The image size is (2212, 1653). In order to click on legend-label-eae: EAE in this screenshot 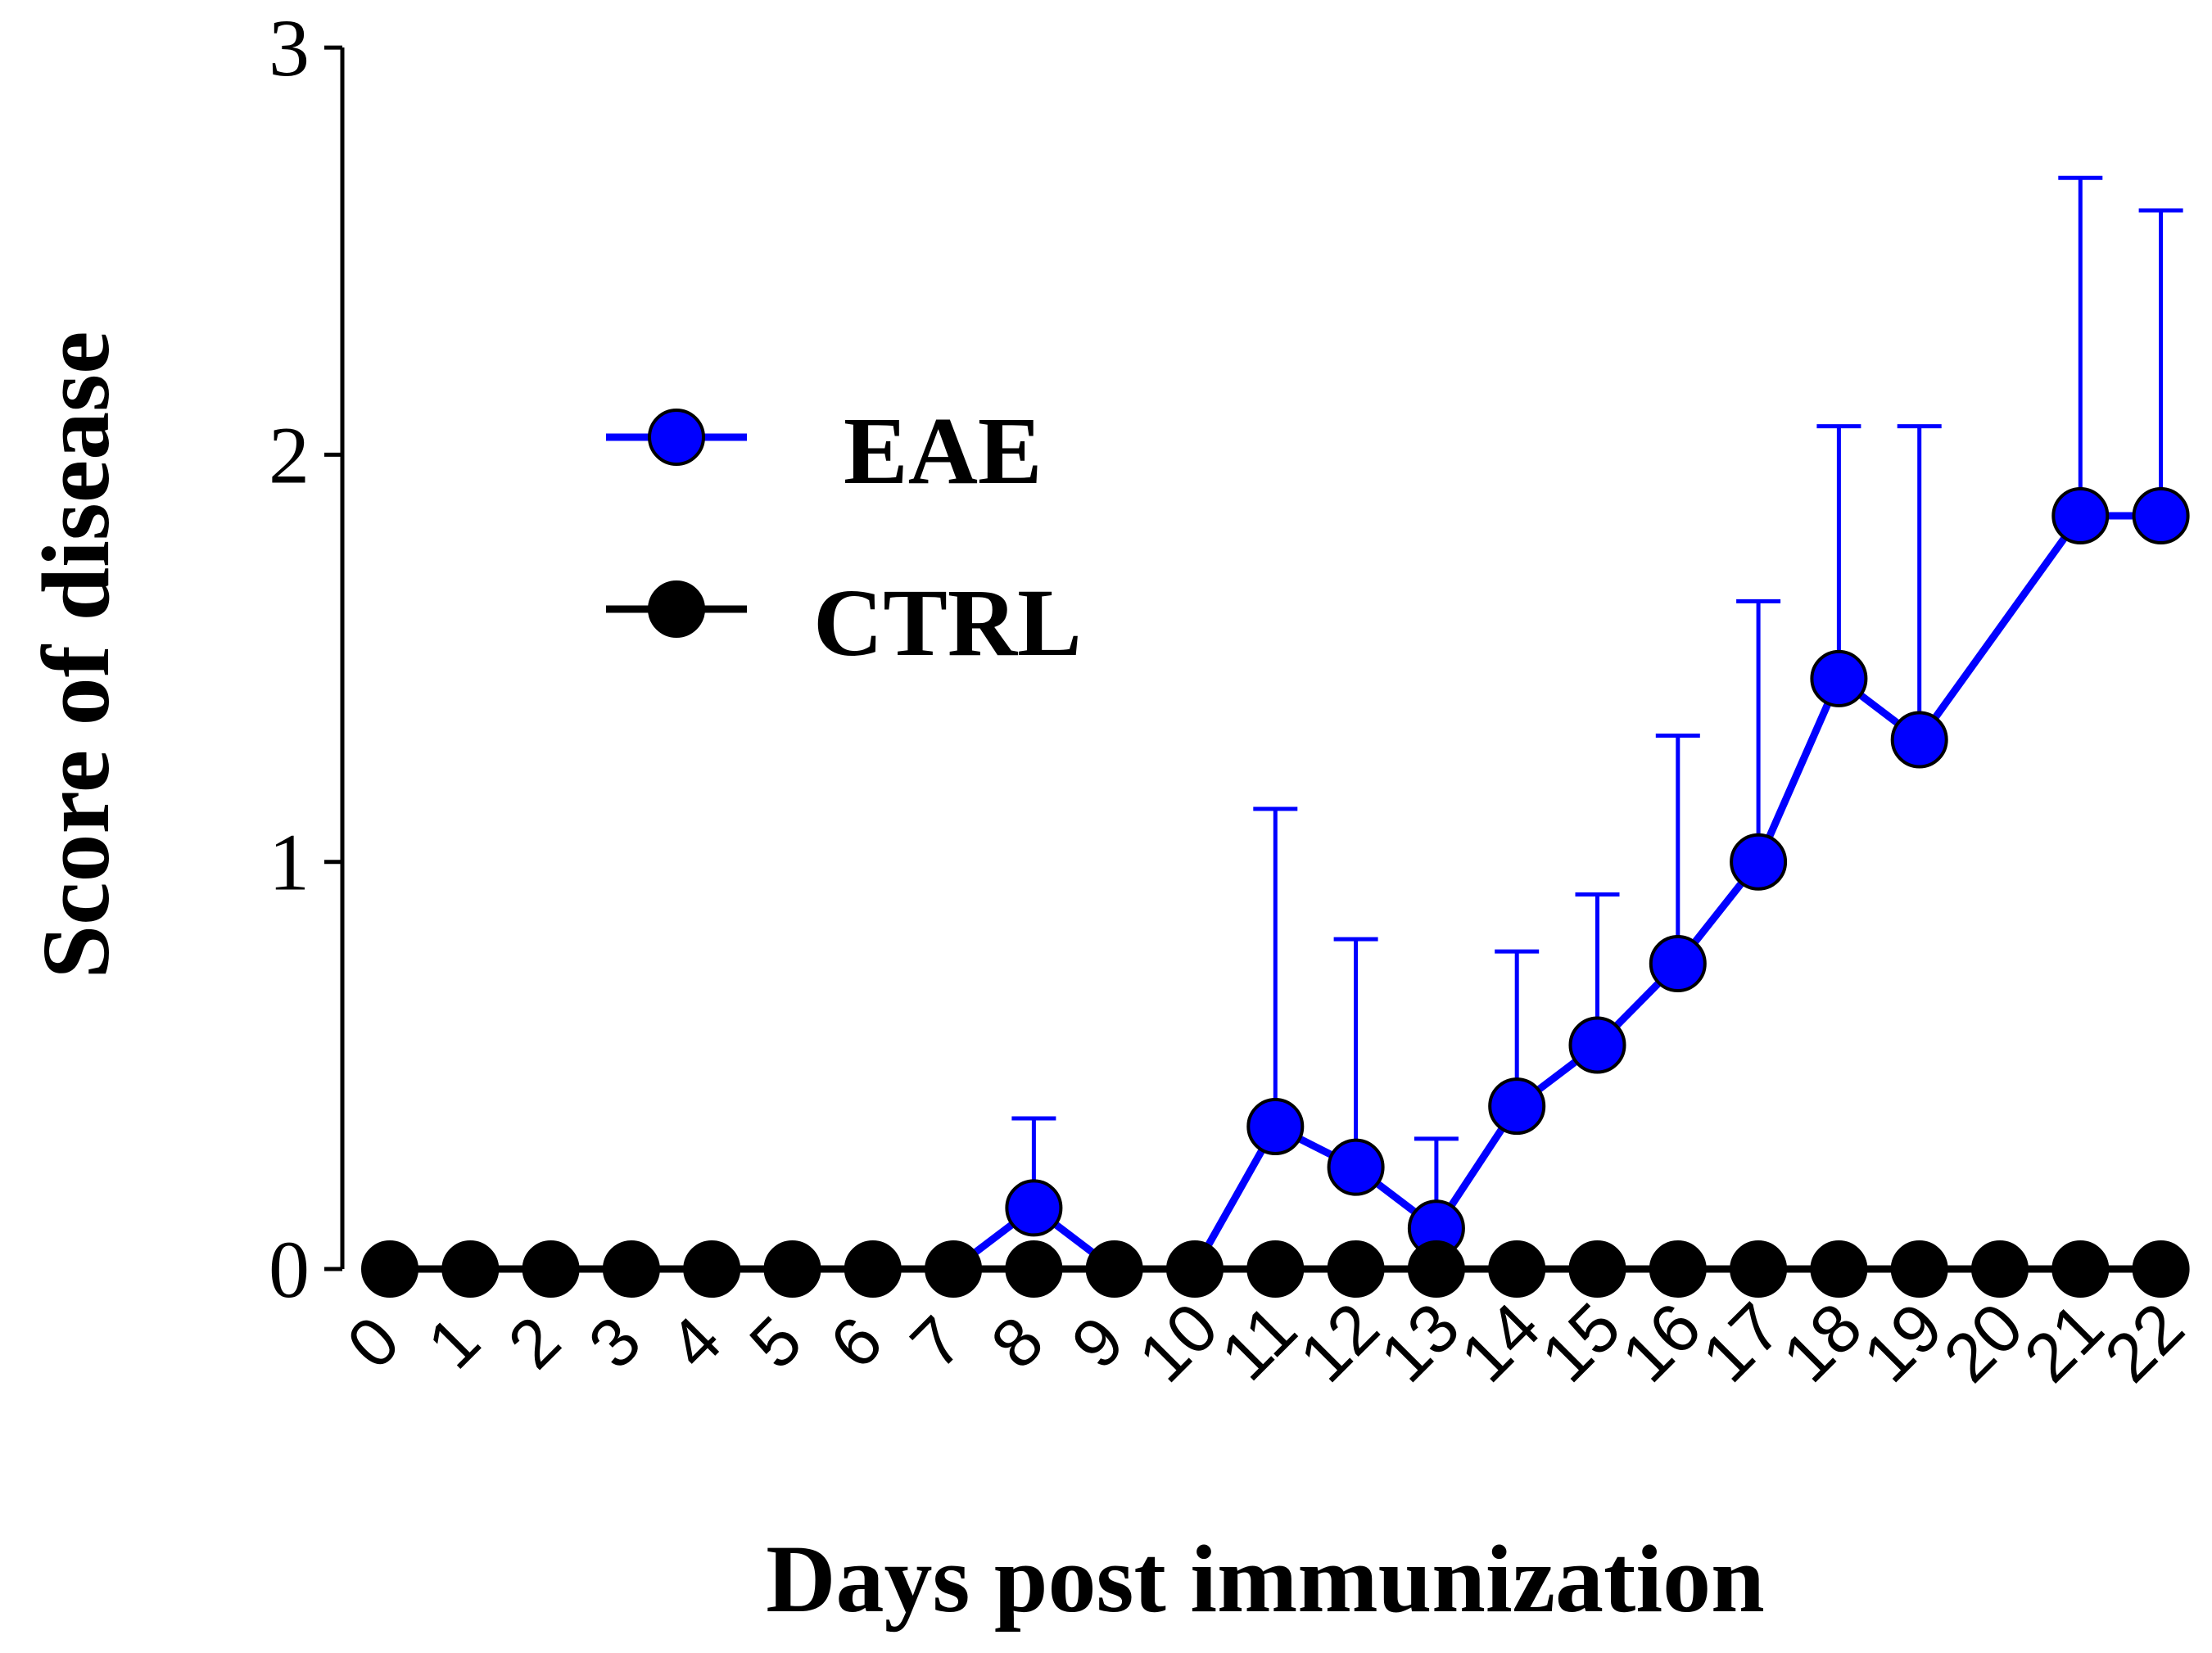, I will do `click(943, 451)`.